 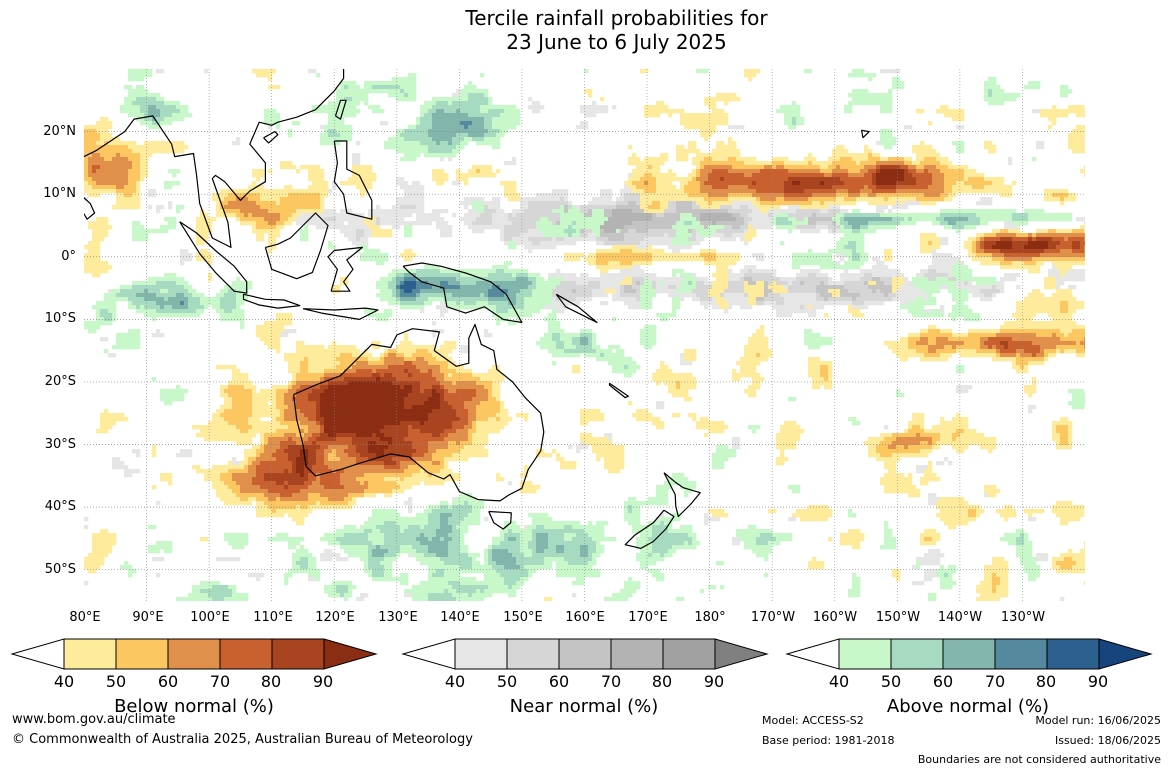 I want to click on new-guinea-coast, so click(x=462, y=293).